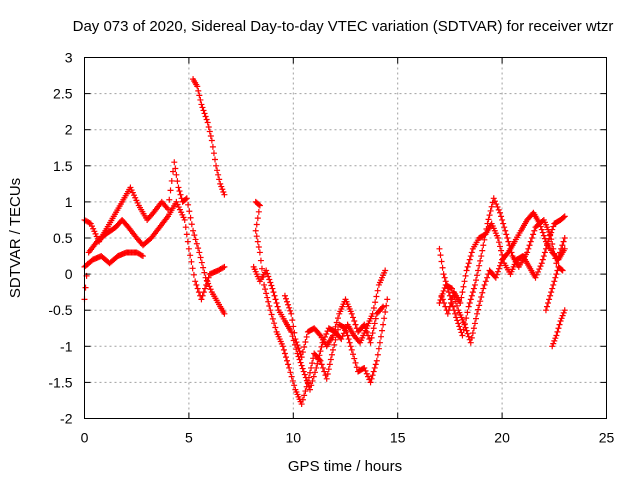 This screenshot has height=480, width=640. Describe the element at coordinates (69, 274) in the screenshot. I see `y-tick-label: 0` at that location.